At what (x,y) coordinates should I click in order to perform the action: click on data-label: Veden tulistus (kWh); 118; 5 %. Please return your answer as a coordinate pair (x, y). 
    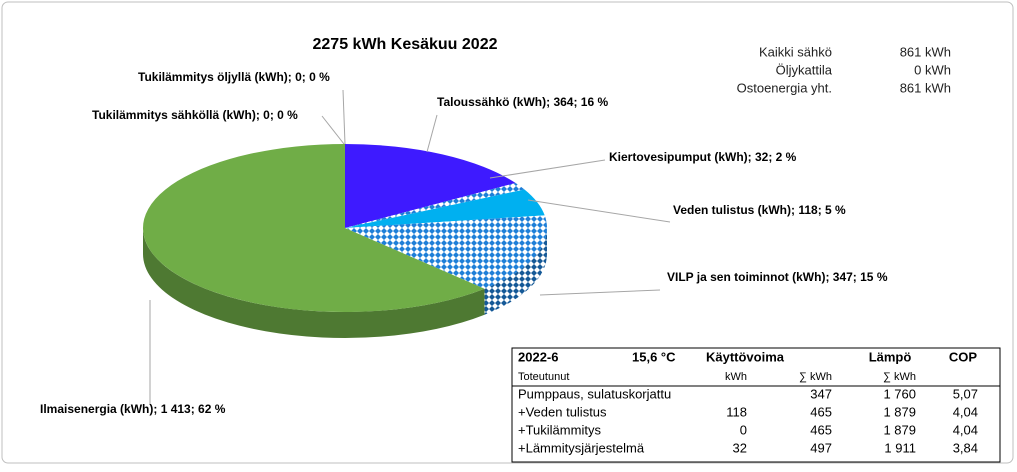
    Looking at the image, I should click on (759, 210).